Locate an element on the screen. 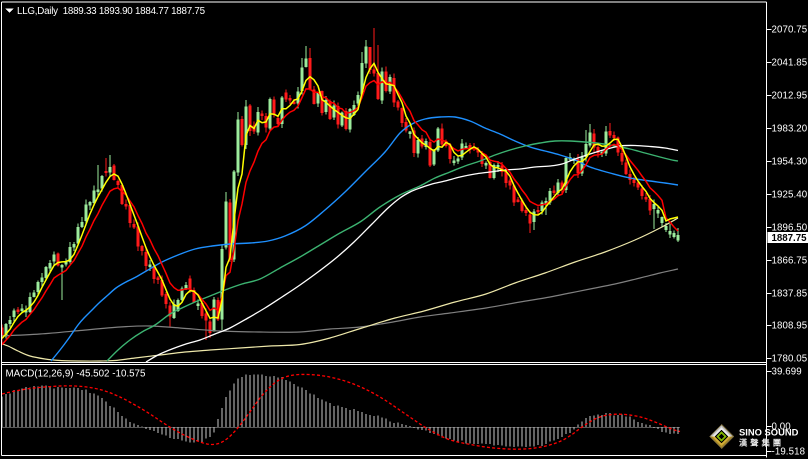  svg-text: 1954.30 is located at coordinates (790, 162).